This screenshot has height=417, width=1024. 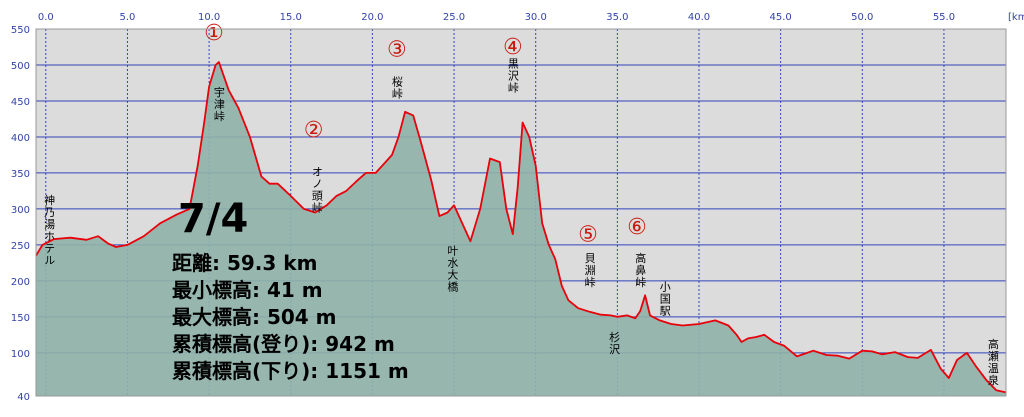 What do you see at coordinates (992, 361) in the screenshot?
I see `location-label: 高瀬温泉` at bounding box center [992, 361].